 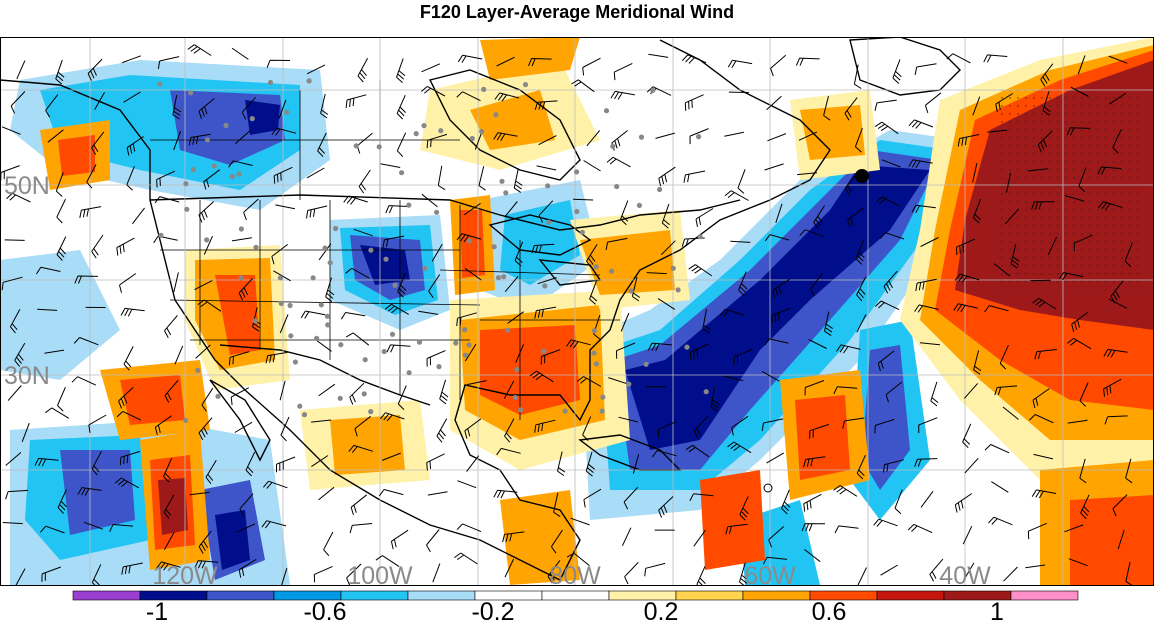 I want to click on pos-area-tropical-atlantic-inner, so click(x=822, y=437).